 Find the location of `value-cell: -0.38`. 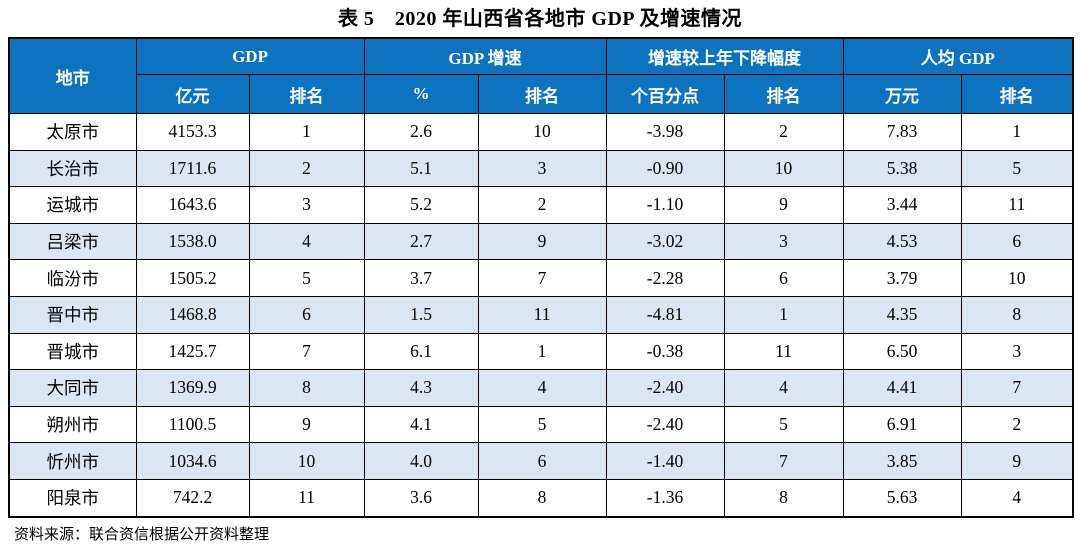

value-cell: -0.38 is located at coordinates (665, 351).